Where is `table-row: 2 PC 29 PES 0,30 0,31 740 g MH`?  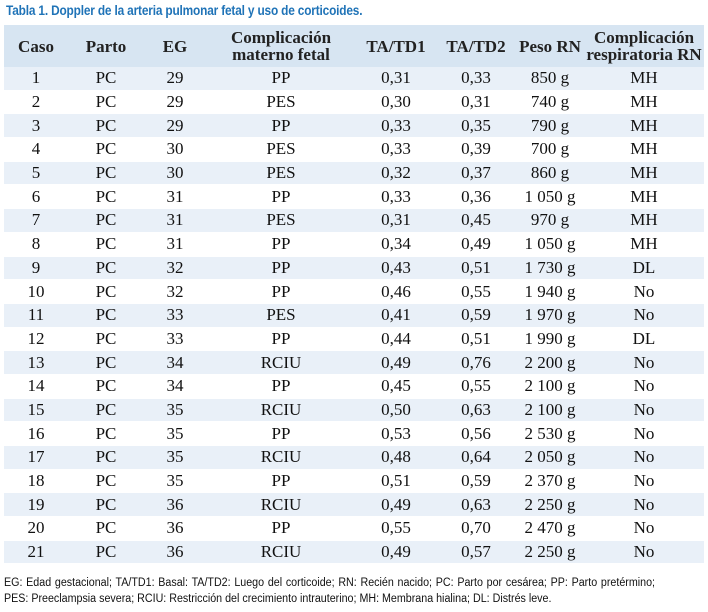 table-row: 2 PC 29 PES 0,30 0,31 740 g MH is located at coordinates (354, 102).